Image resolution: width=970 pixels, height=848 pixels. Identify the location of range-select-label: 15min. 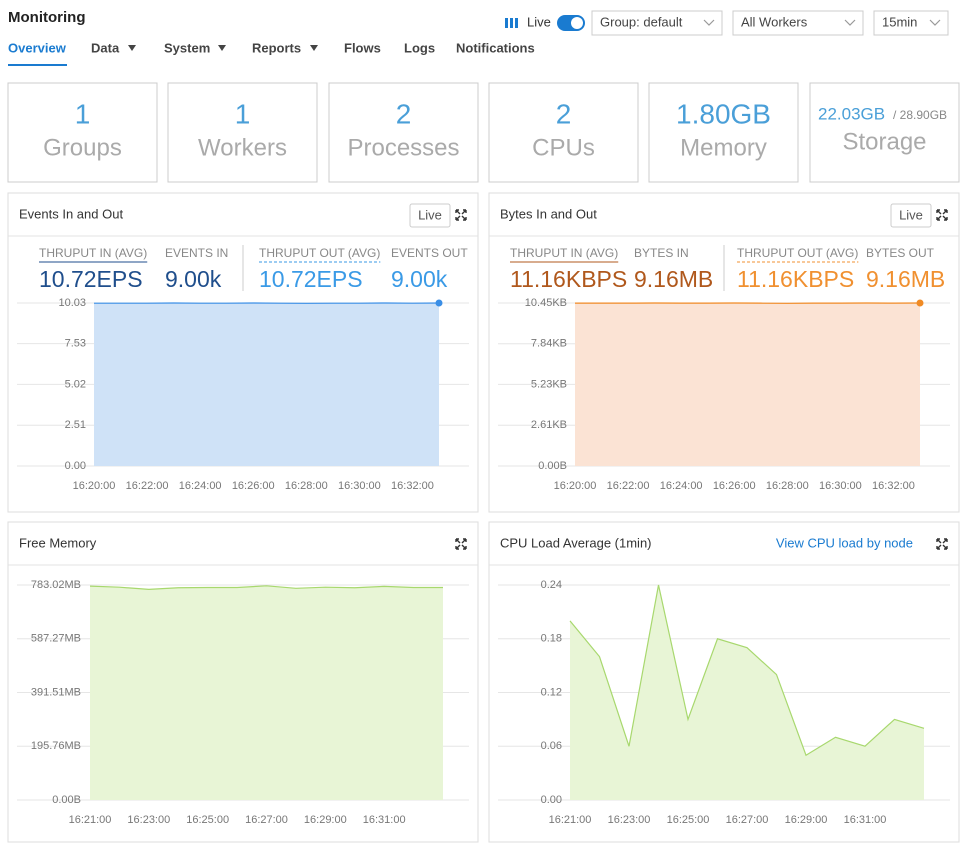
(899, 21).